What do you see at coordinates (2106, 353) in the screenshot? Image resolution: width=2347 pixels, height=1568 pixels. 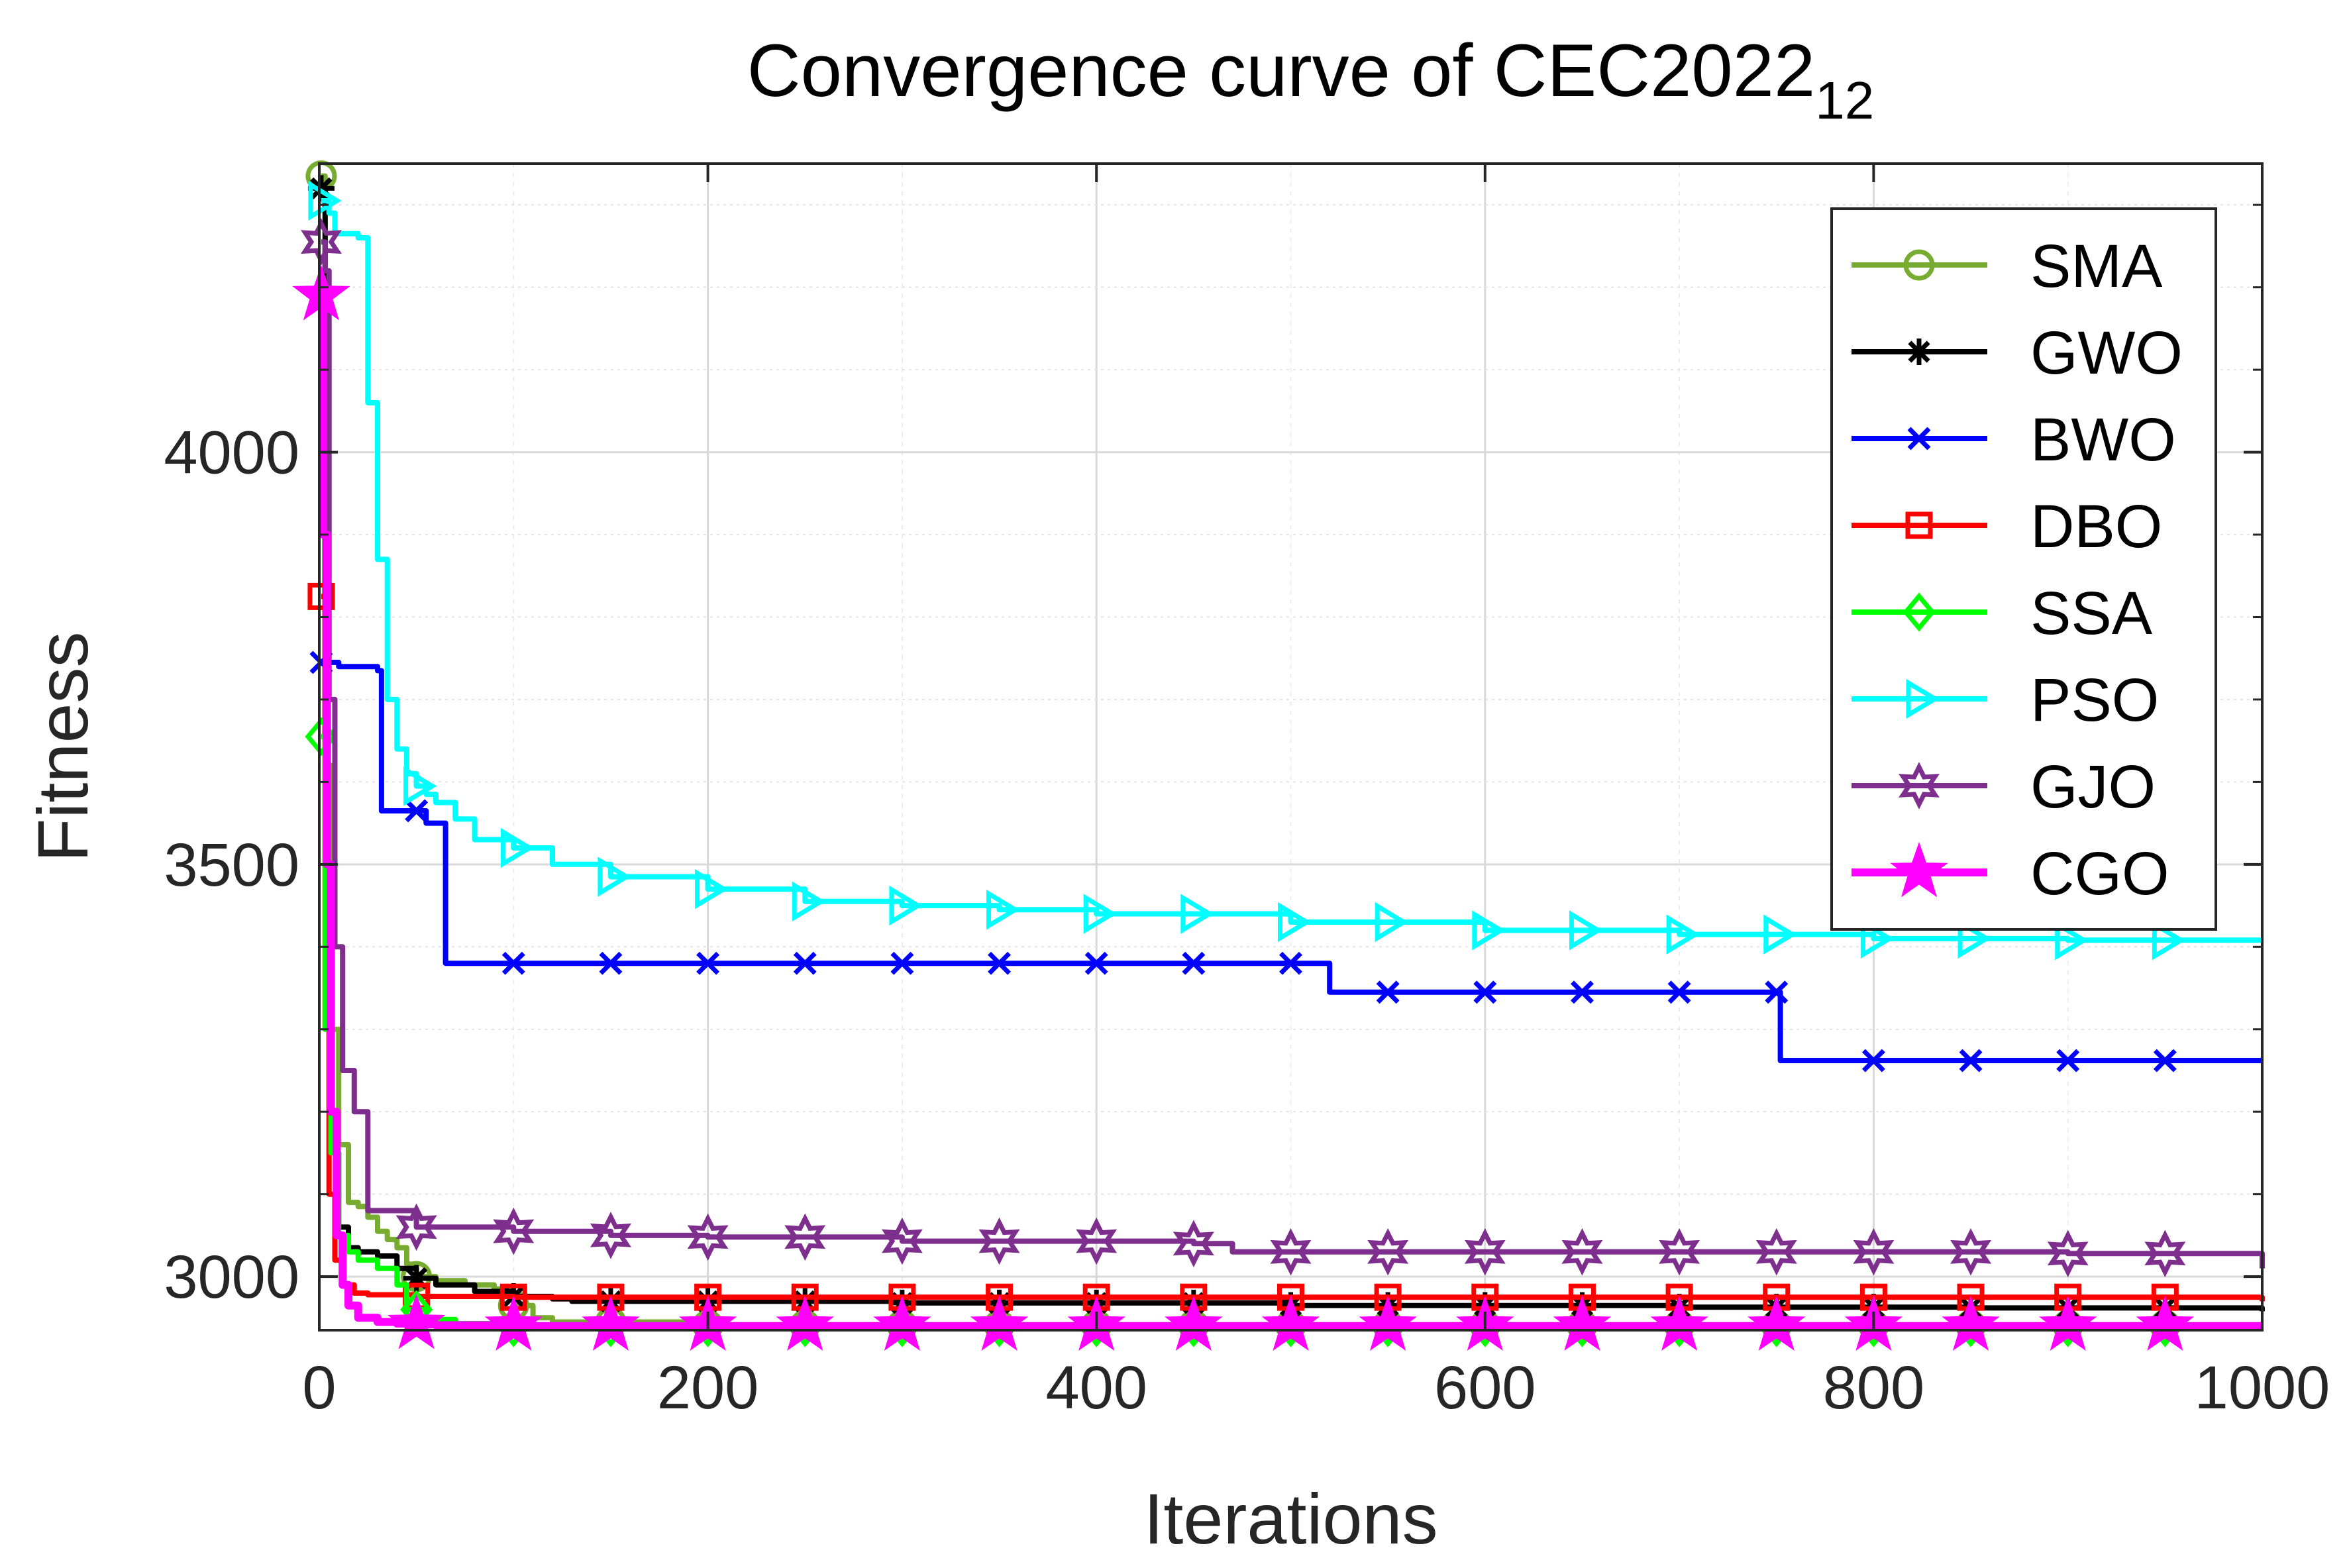 I see `legend-label-gwo: GWO` at bounding box center [2106, 353].